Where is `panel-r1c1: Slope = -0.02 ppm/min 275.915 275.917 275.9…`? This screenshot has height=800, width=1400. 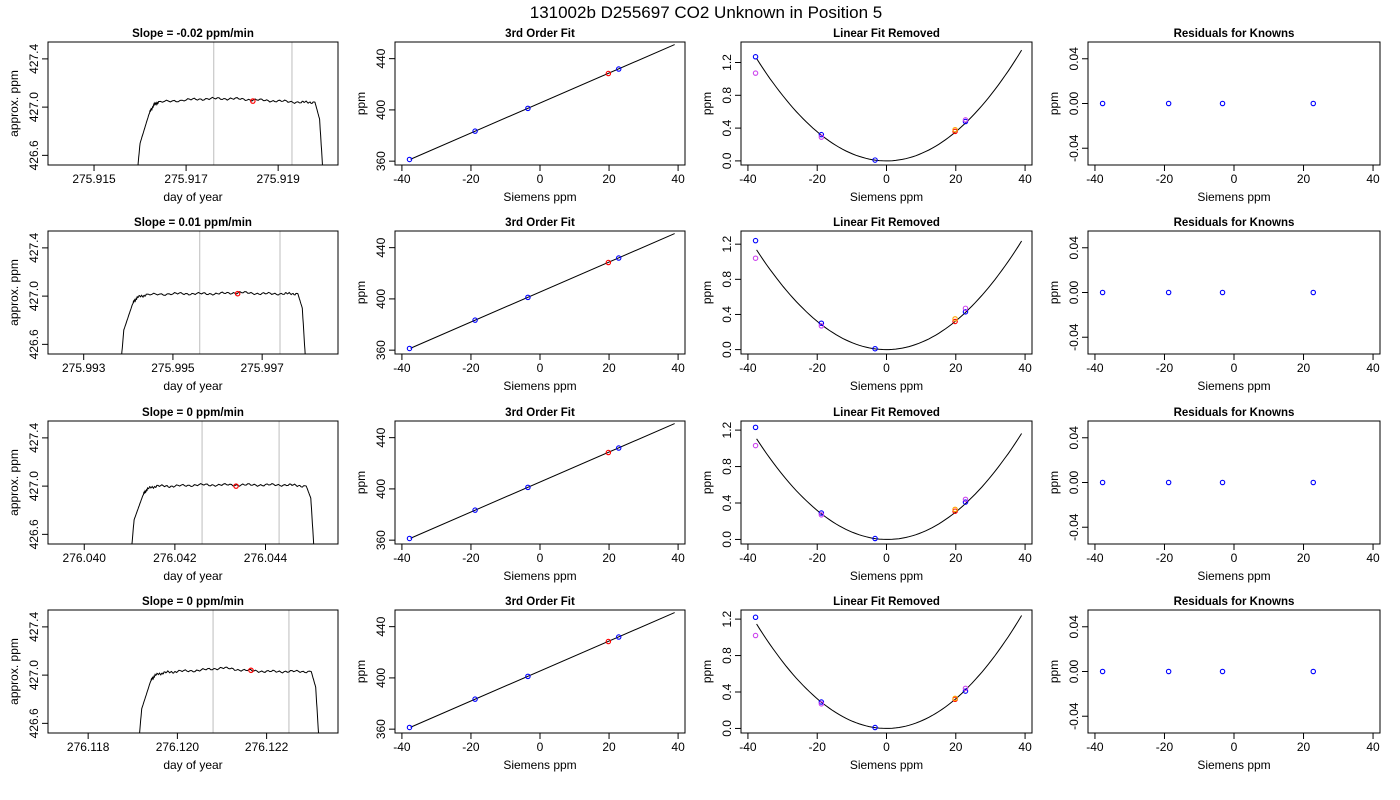 panel-r1c1: Slope = -0.02 ppm/min 275.915 275.917 275.9… is located at coordinates (173, 116).